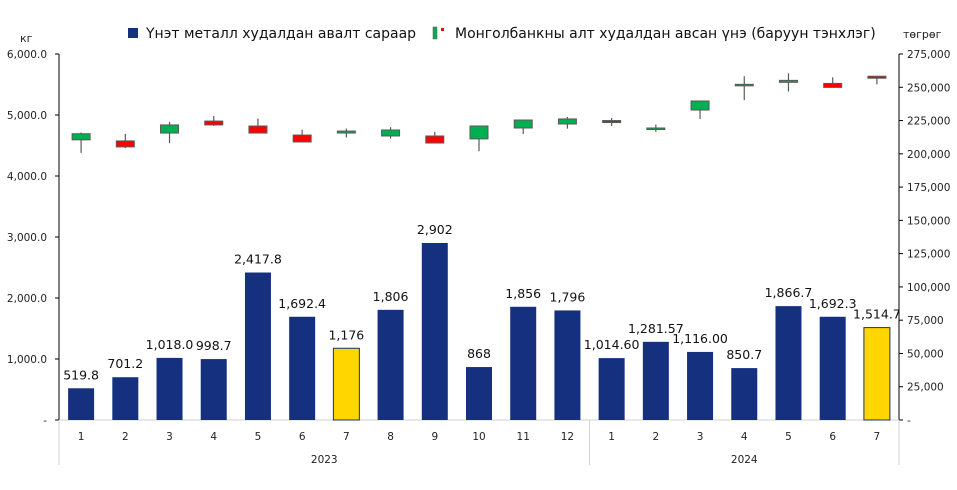 Image resolution: width=957 pixels, height=490 pixels. What do you see at coordinates (302, 303) in the screenshot?
I see `bar-data-label: 1,692.4` at bounding box center [302, 303].